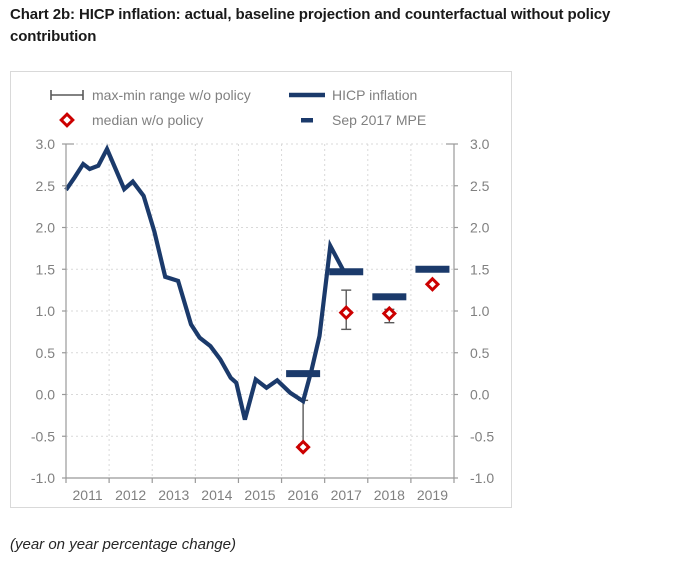 The height and width of the screenshot is (564, 690). I want to click on median-diamonds, so click(368, 365).